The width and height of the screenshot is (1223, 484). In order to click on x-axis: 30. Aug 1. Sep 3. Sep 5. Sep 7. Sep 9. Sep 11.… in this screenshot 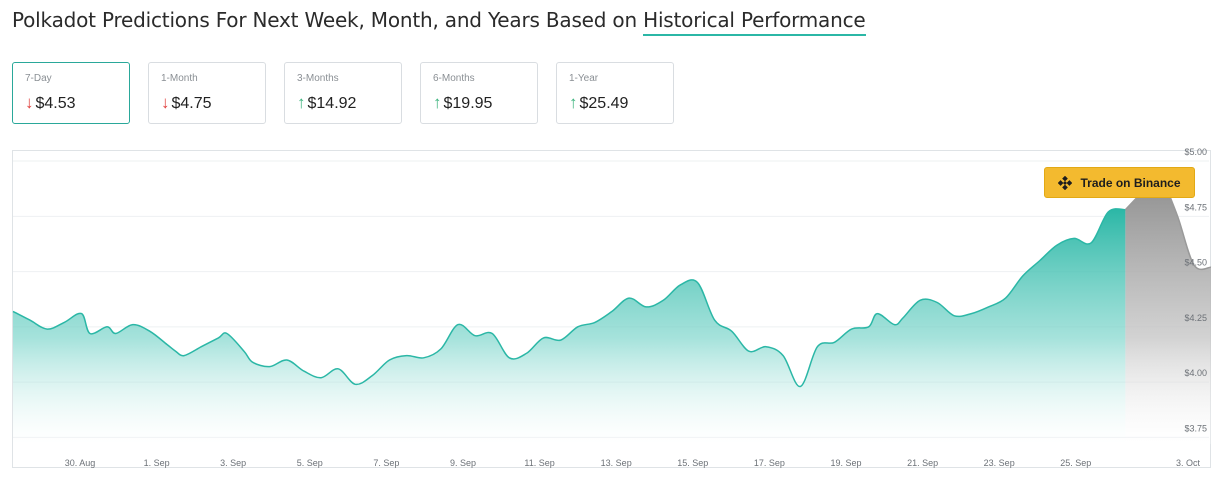, I will do `click(633, 463)`.